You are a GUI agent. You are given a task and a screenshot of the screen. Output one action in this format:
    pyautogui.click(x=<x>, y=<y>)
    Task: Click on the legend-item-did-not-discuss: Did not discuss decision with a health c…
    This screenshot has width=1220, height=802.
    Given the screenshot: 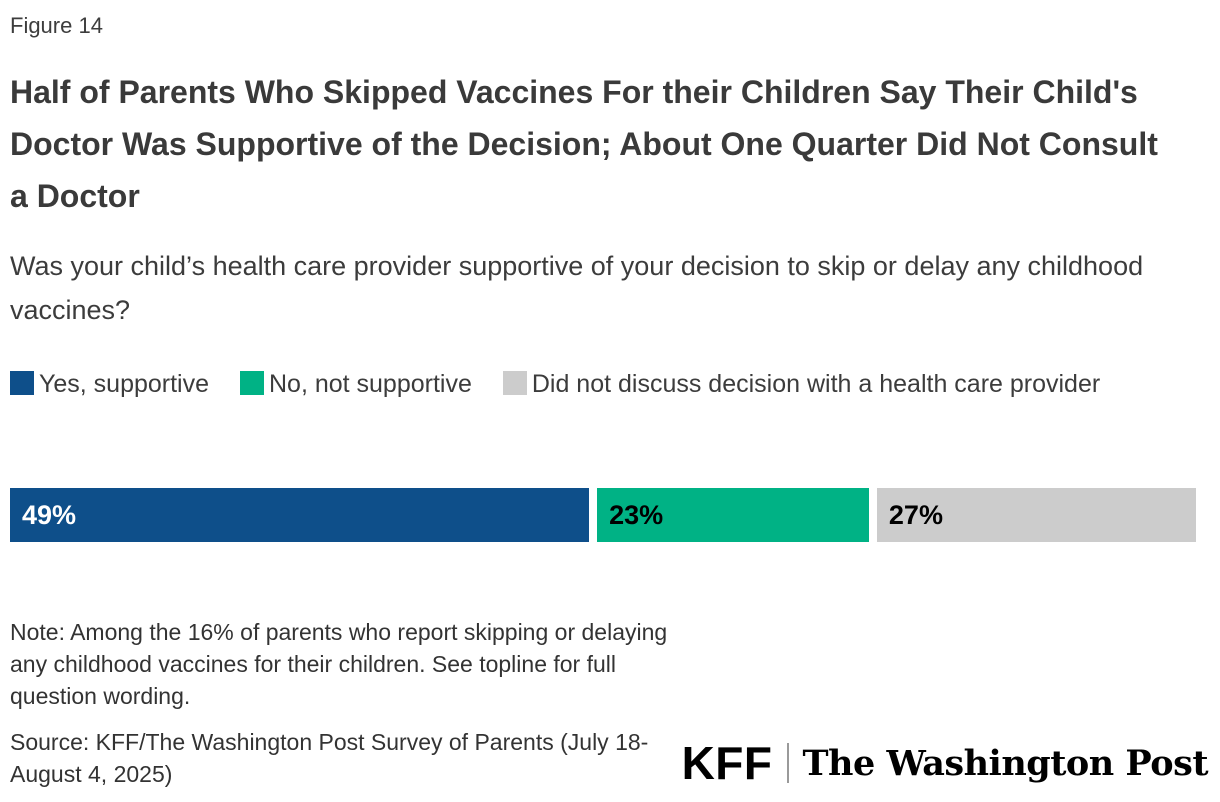 What is the action you would take?
    pyautogui.click(x=801, y=384)
    